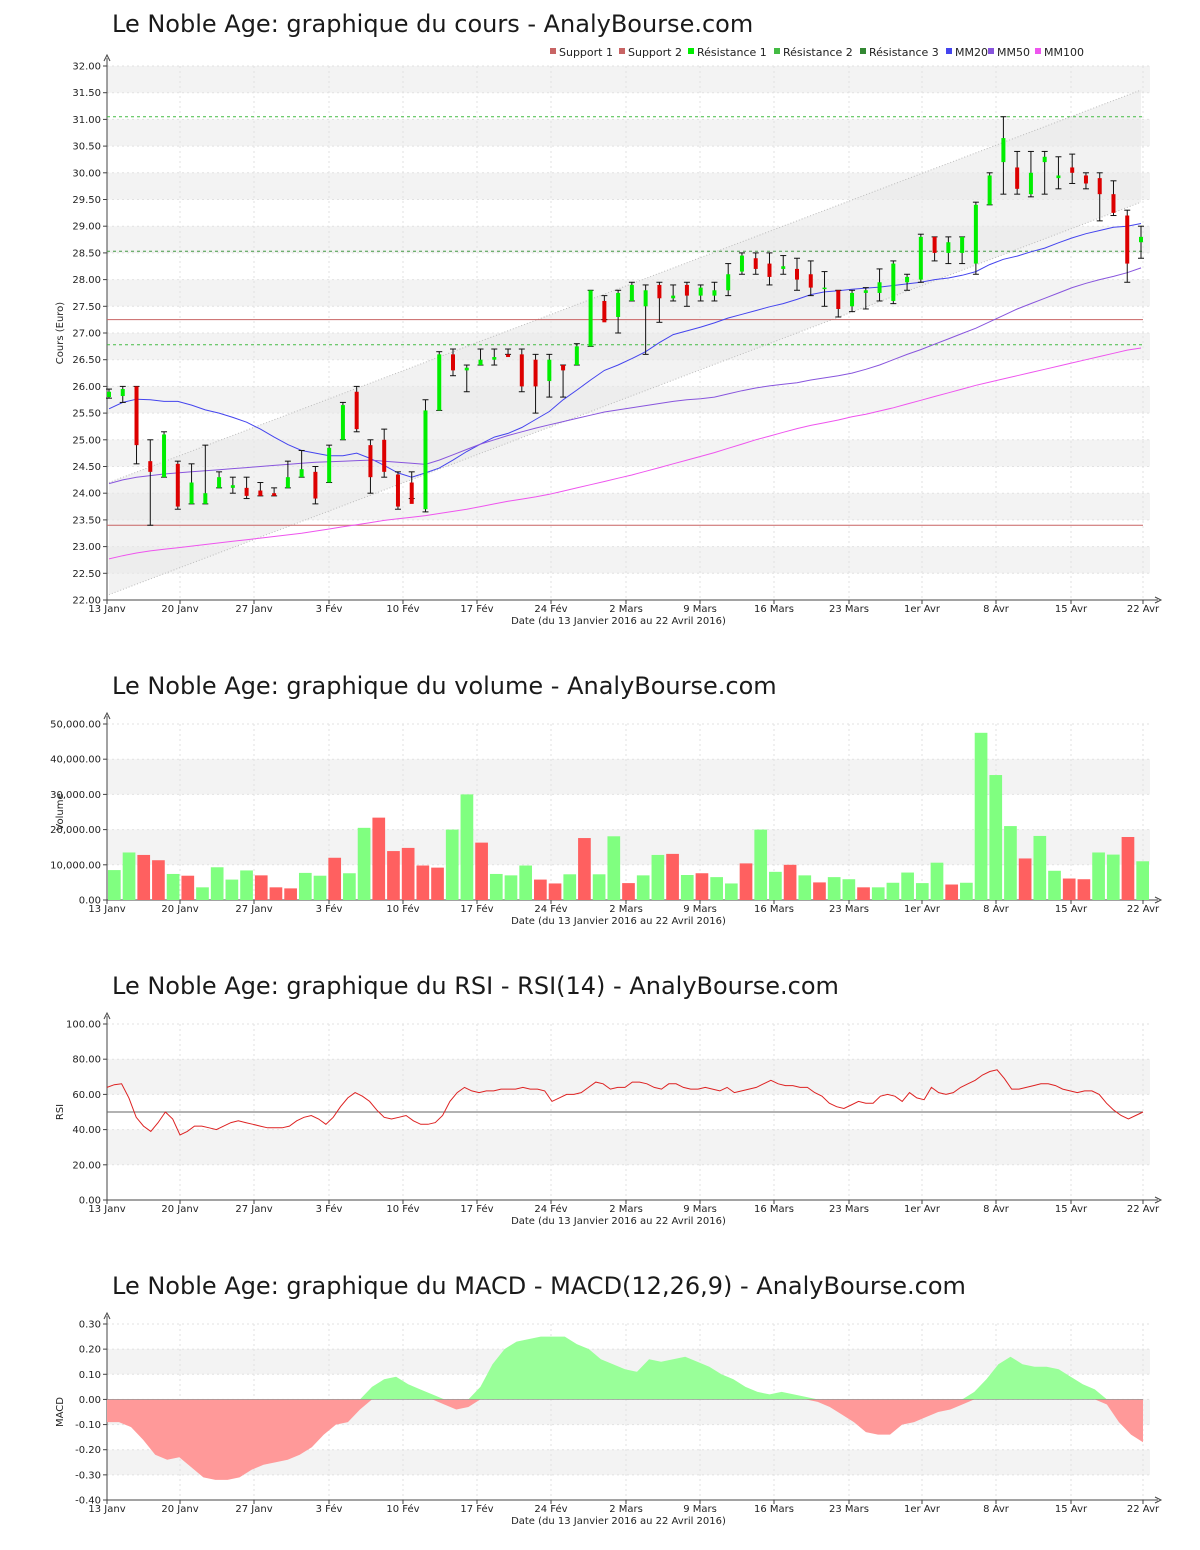 The width and height of the screenshot is (1200, 1550). I want to click on y-tick-label: 30.00, so click(86, 173).